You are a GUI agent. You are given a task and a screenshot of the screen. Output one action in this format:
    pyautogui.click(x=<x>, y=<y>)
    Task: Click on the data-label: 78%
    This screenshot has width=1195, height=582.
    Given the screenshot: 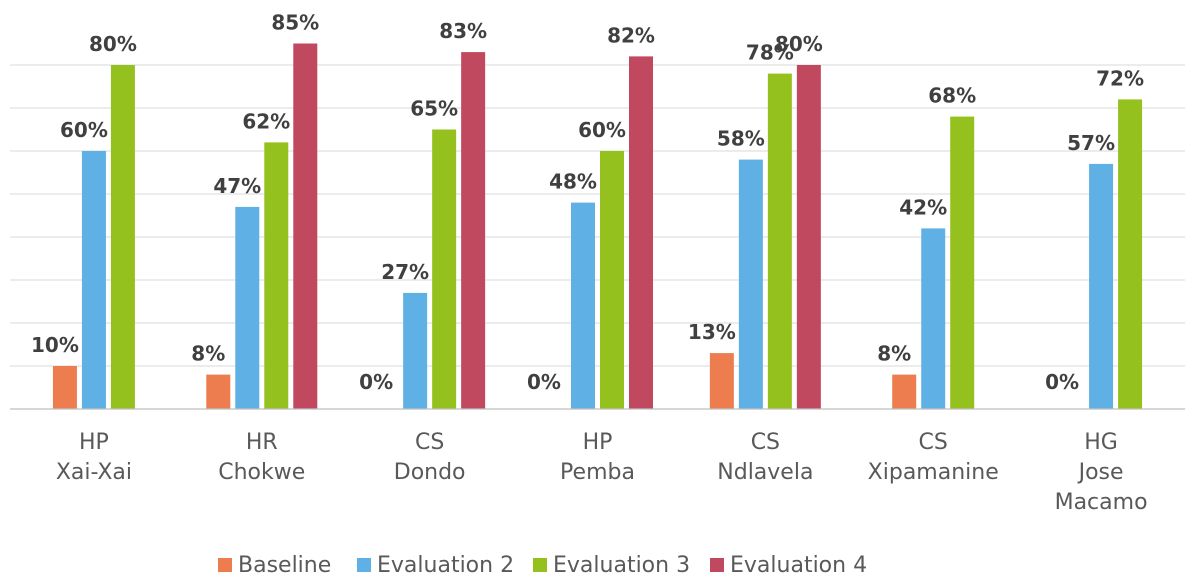 What is the action you would take?
    pyautogui.click(x=770, y=53)
    